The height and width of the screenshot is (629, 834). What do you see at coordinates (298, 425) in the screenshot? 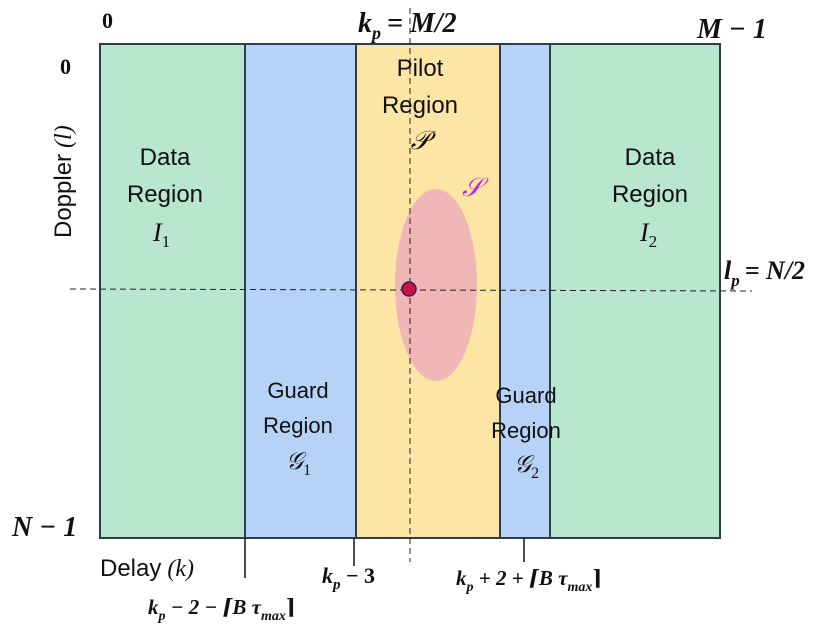
I see `guard-region-left-subtitle: Region` at bounding box center [298, 425].